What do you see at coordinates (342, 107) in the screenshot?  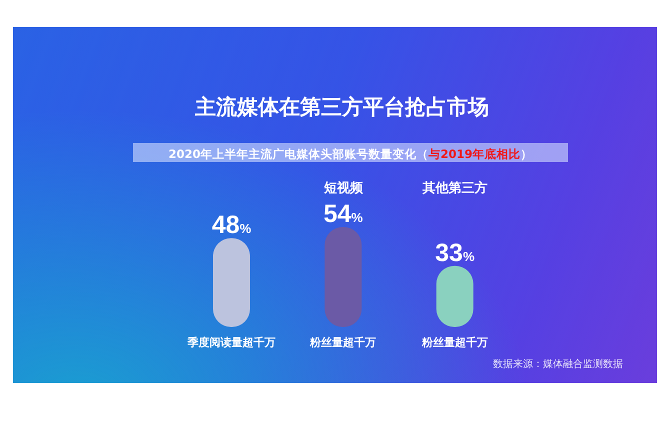 I see `chart-title: 主流媒体在第三方平台抢占市场` at bounding box center [342, 107].